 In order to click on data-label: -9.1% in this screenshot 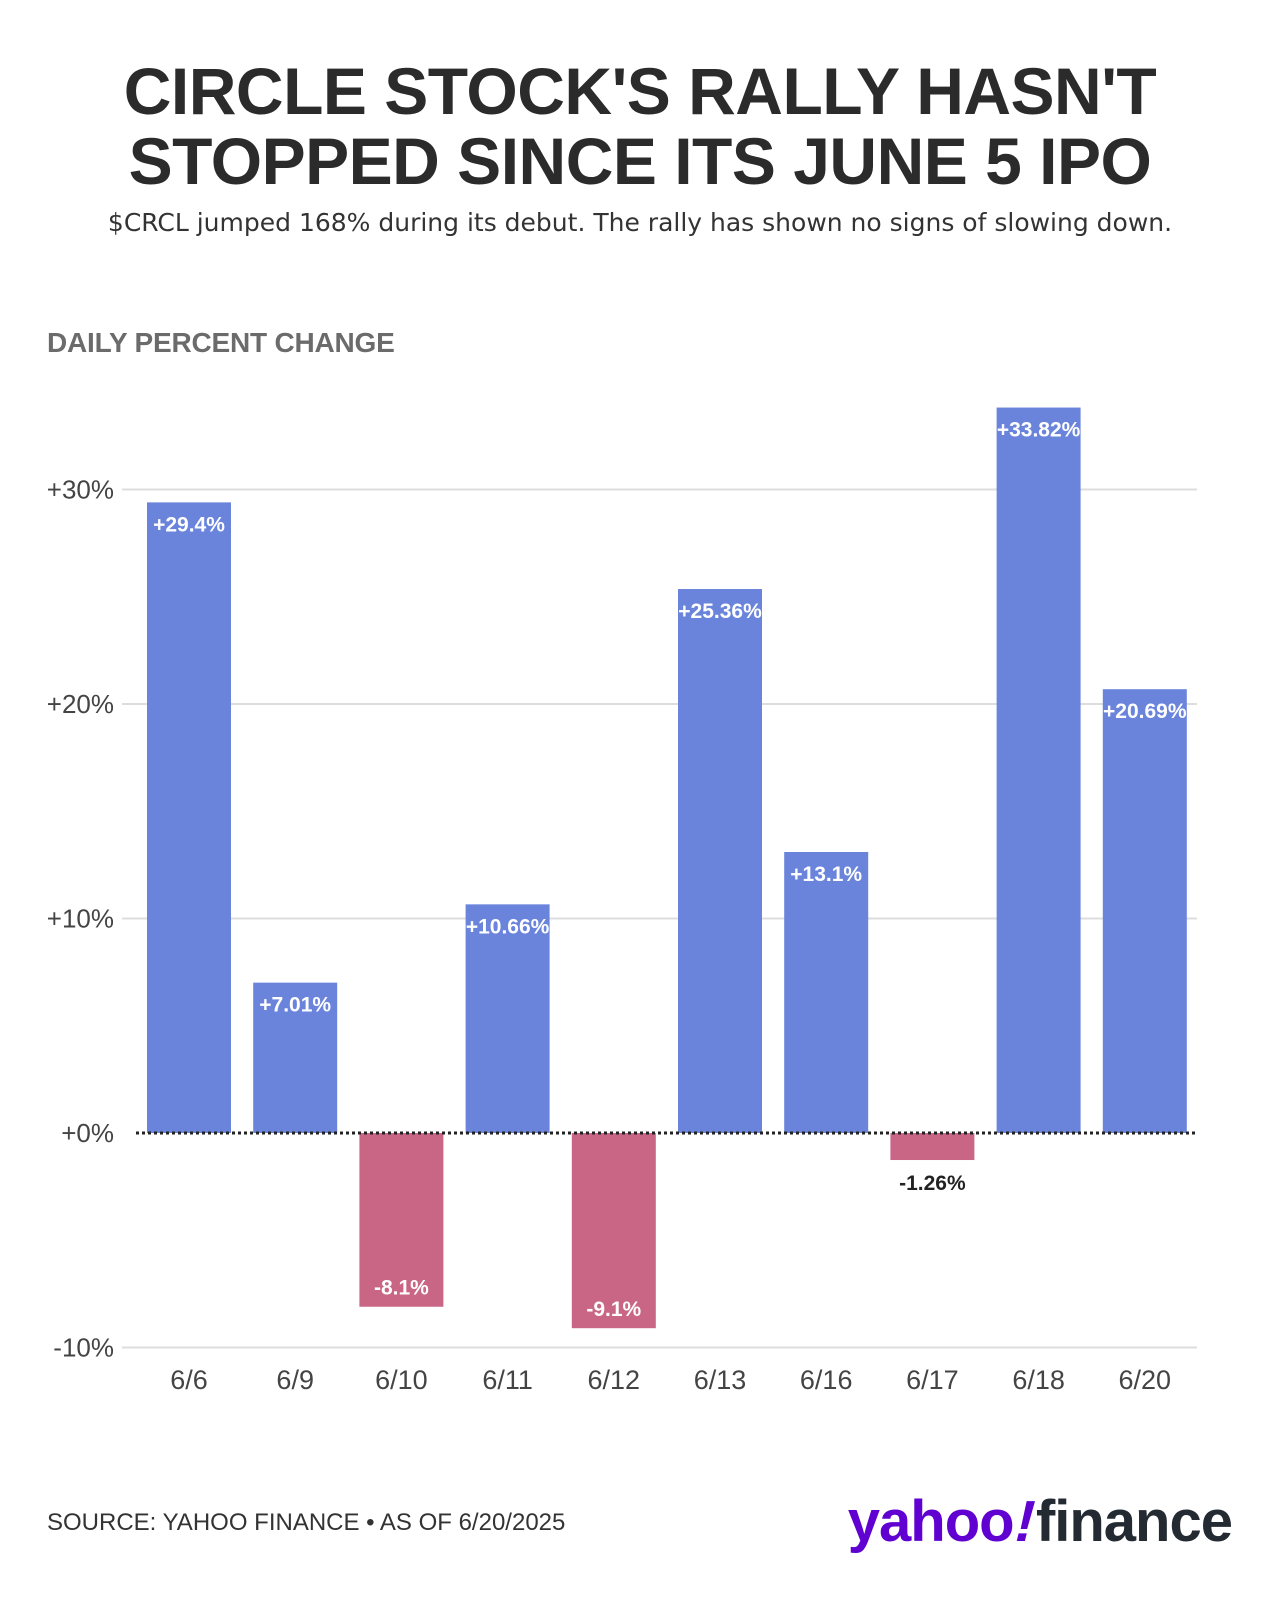, I will do `click(613, 1309)`.